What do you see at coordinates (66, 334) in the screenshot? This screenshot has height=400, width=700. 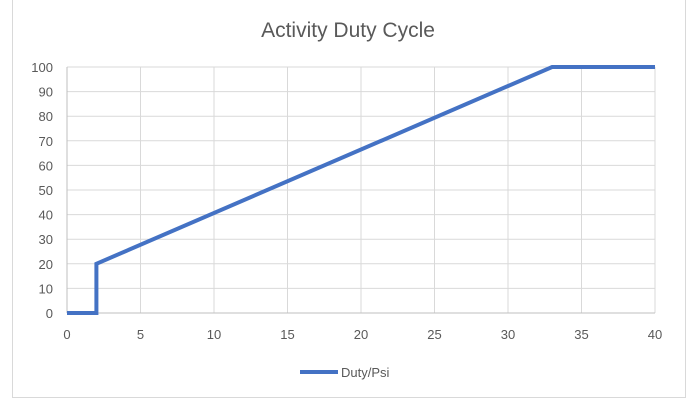 I see `x-tick-label: 0` at bounding box center [66, 334].